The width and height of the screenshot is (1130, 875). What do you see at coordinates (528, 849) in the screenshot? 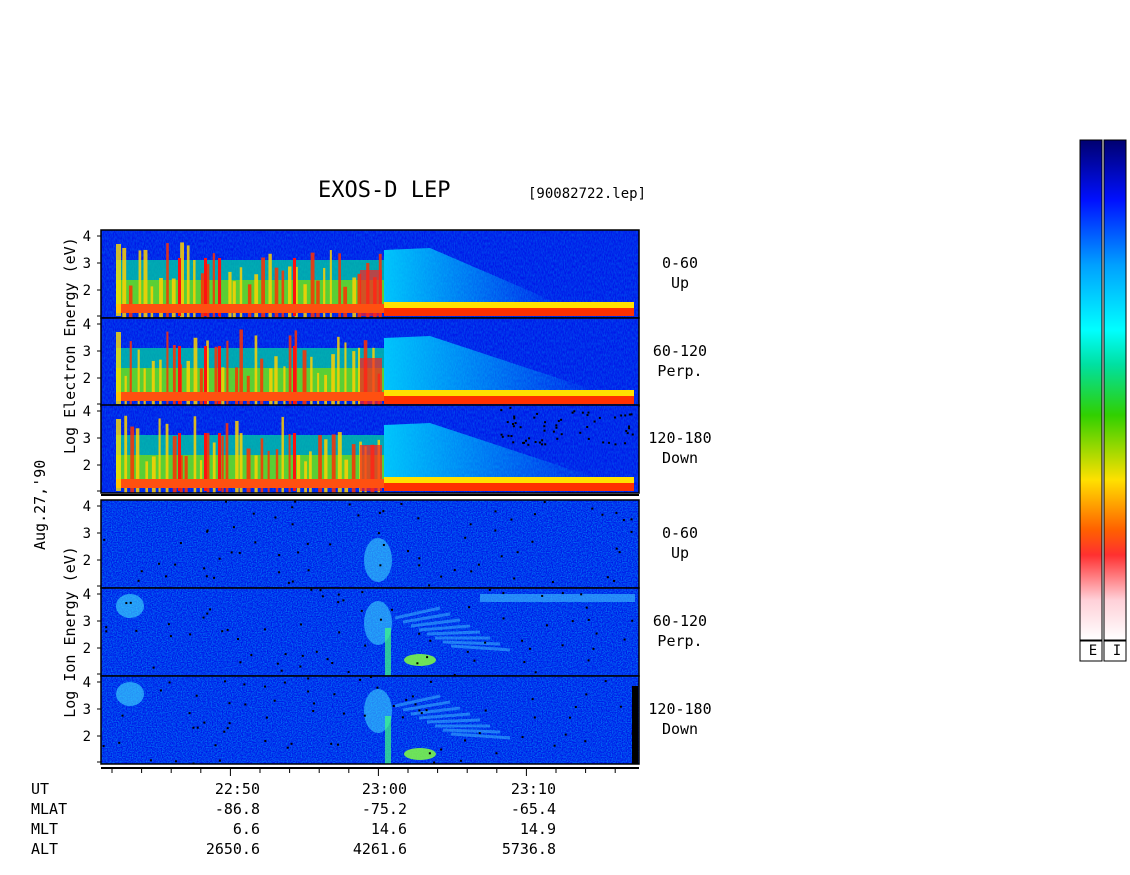
I see `row-value: 5736.8` at bounding box center [528, 849].